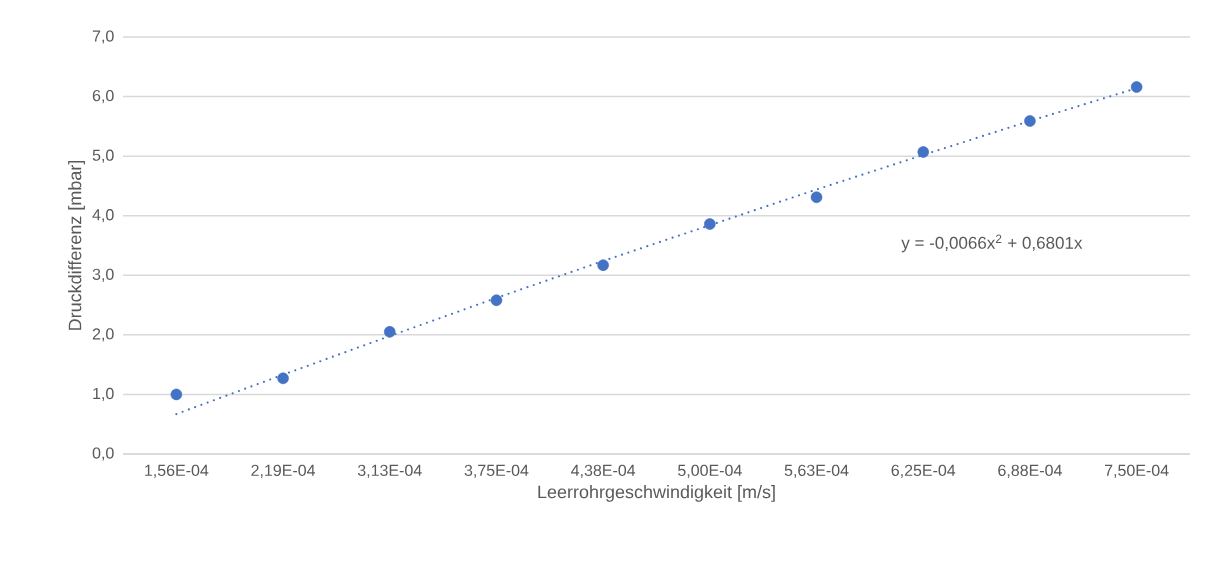  I want to click on y-tick-label: 0,0, so click(103, 454).